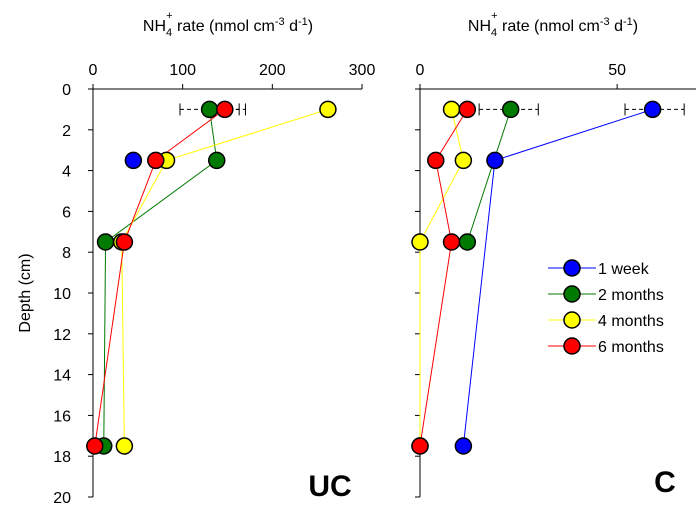  Describe the element at coordinates (420, 70) in the screenshot. I see `c-x-tick-label: 0` at that location.